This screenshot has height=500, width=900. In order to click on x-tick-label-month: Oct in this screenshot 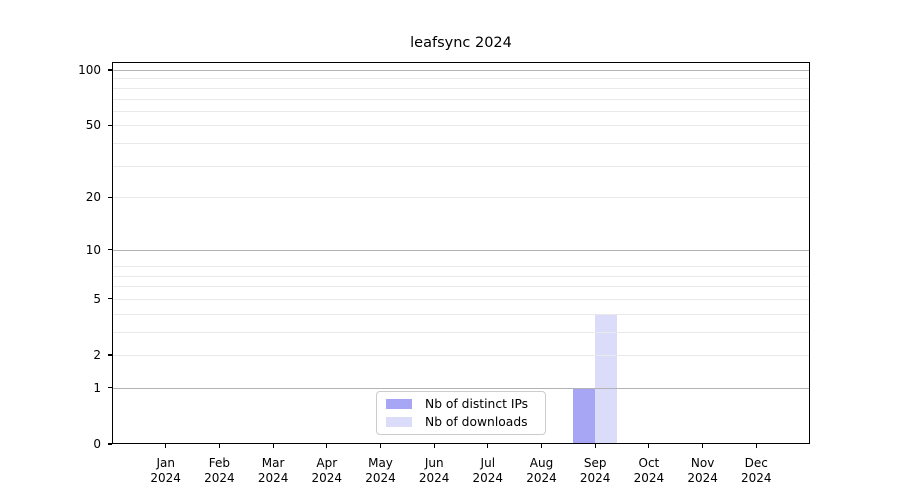, I will do `click(649, 463)`.